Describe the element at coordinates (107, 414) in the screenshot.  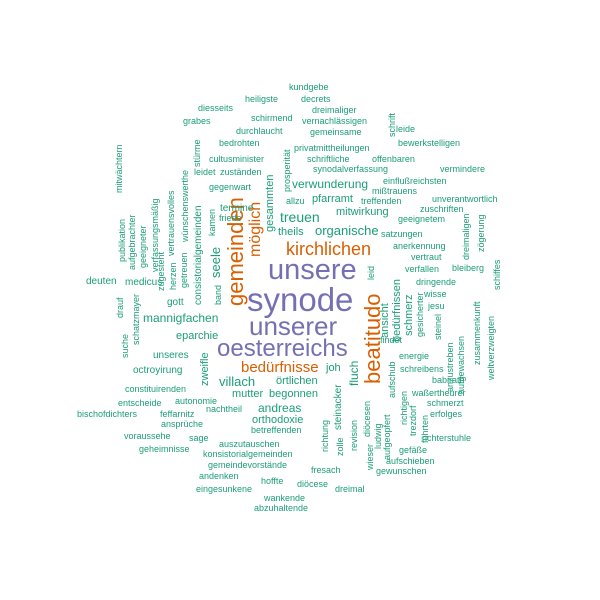
I see `word-bischofdichters: bischofdichters` at that location.